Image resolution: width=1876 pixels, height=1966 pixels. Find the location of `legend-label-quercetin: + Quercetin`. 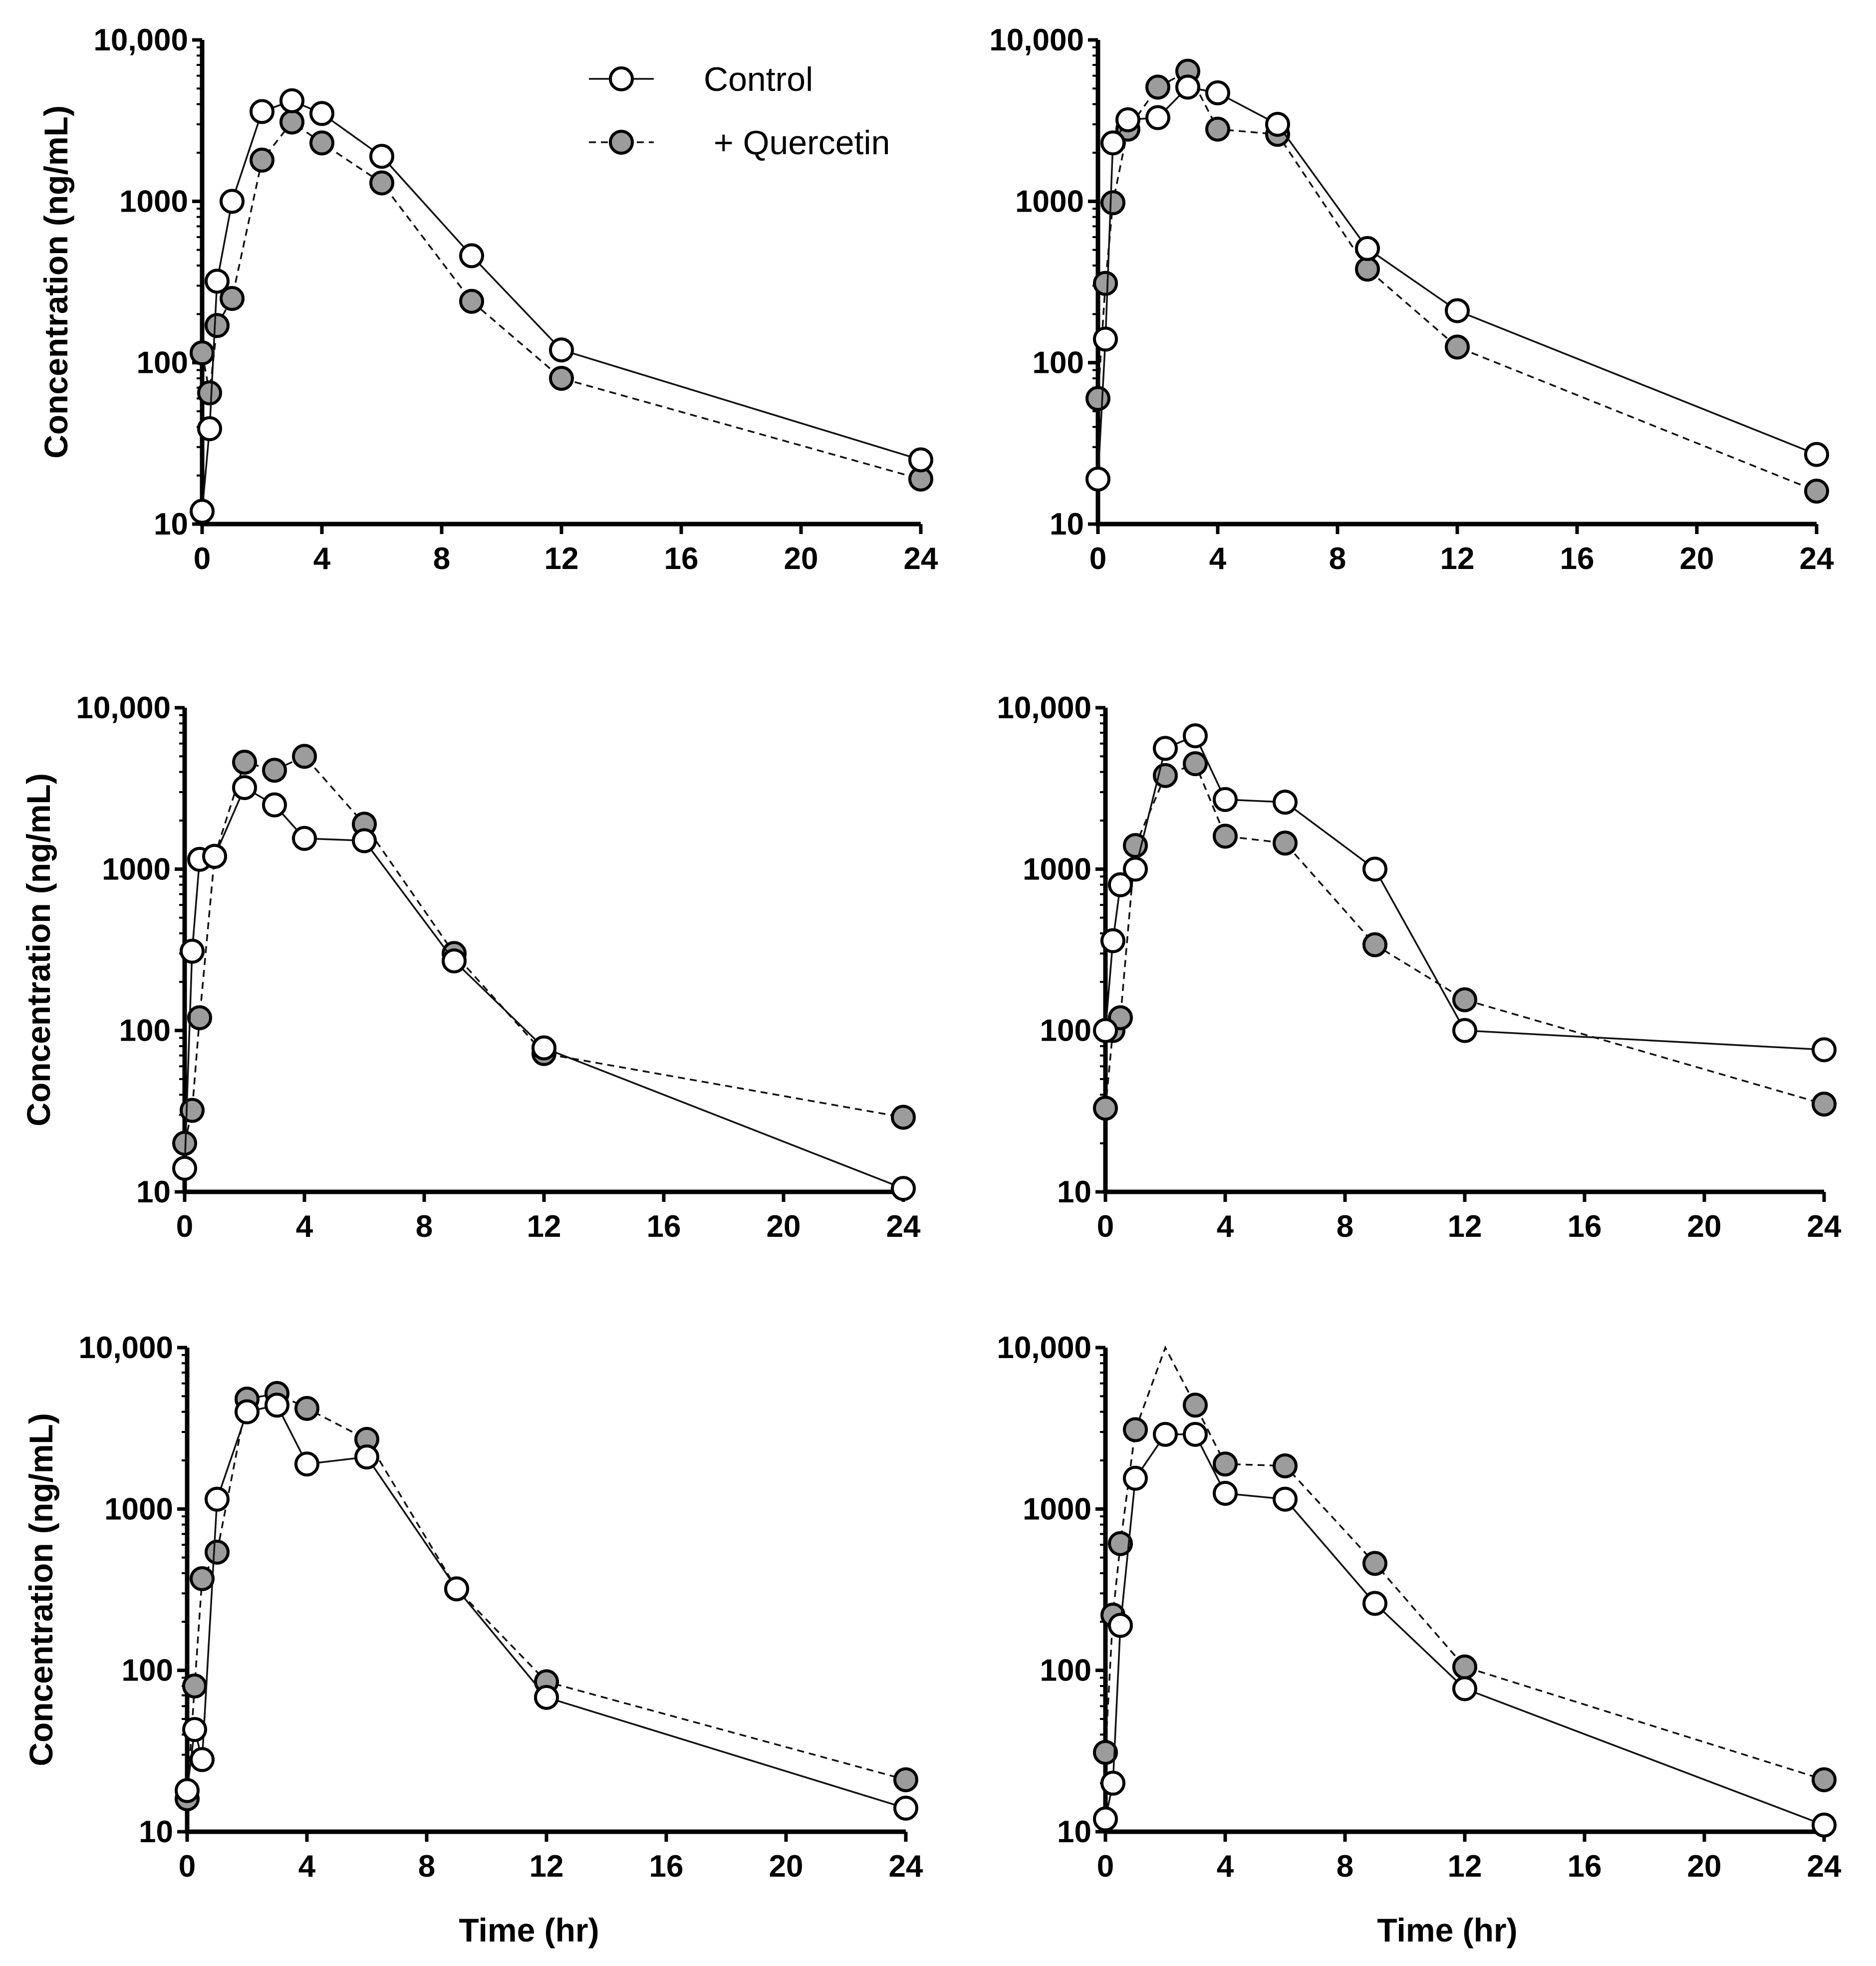

legend-label-quercetin: + Quercetin is located at coordinates (802, 143).